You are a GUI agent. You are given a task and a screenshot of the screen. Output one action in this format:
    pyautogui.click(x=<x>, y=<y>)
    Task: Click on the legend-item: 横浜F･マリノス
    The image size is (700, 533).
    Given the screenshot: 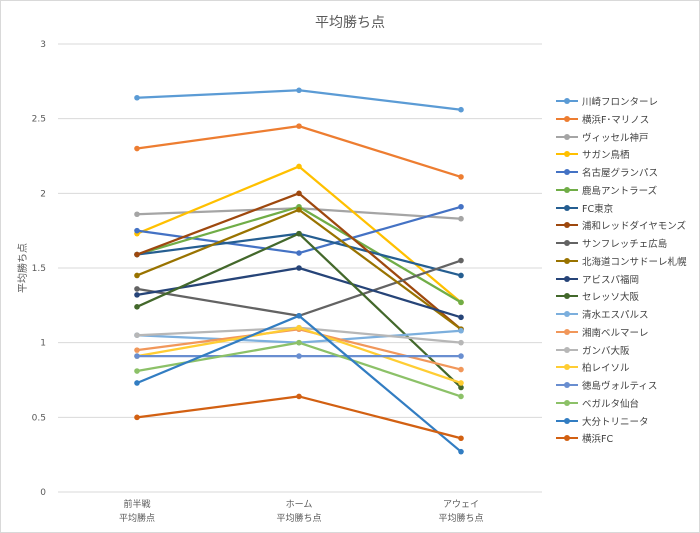 What is the action you would take?
    pyautogui.click(x=626, y=119)
    